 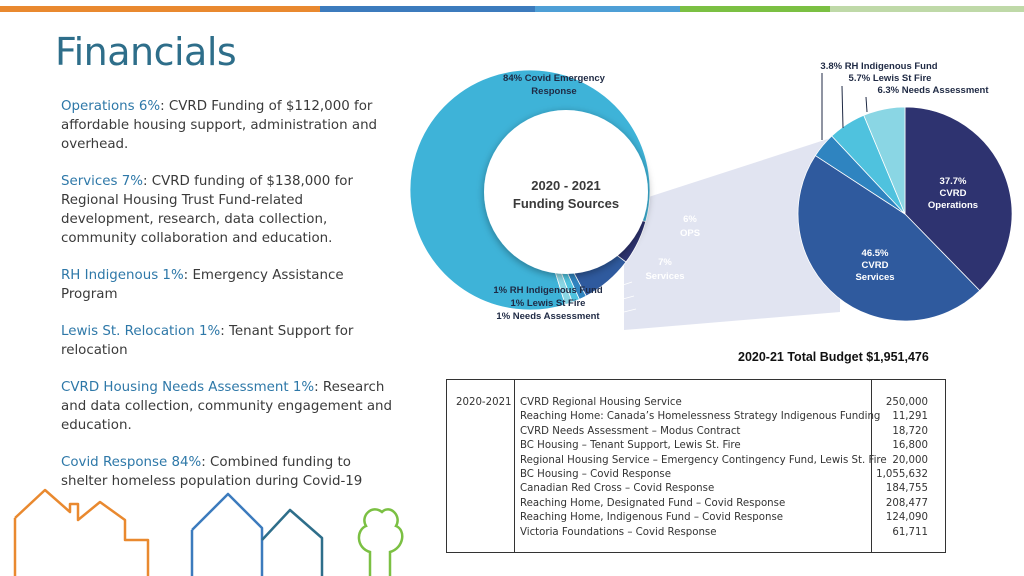 I want to click on slice-cvrd-services, so click(x=889, y=238).